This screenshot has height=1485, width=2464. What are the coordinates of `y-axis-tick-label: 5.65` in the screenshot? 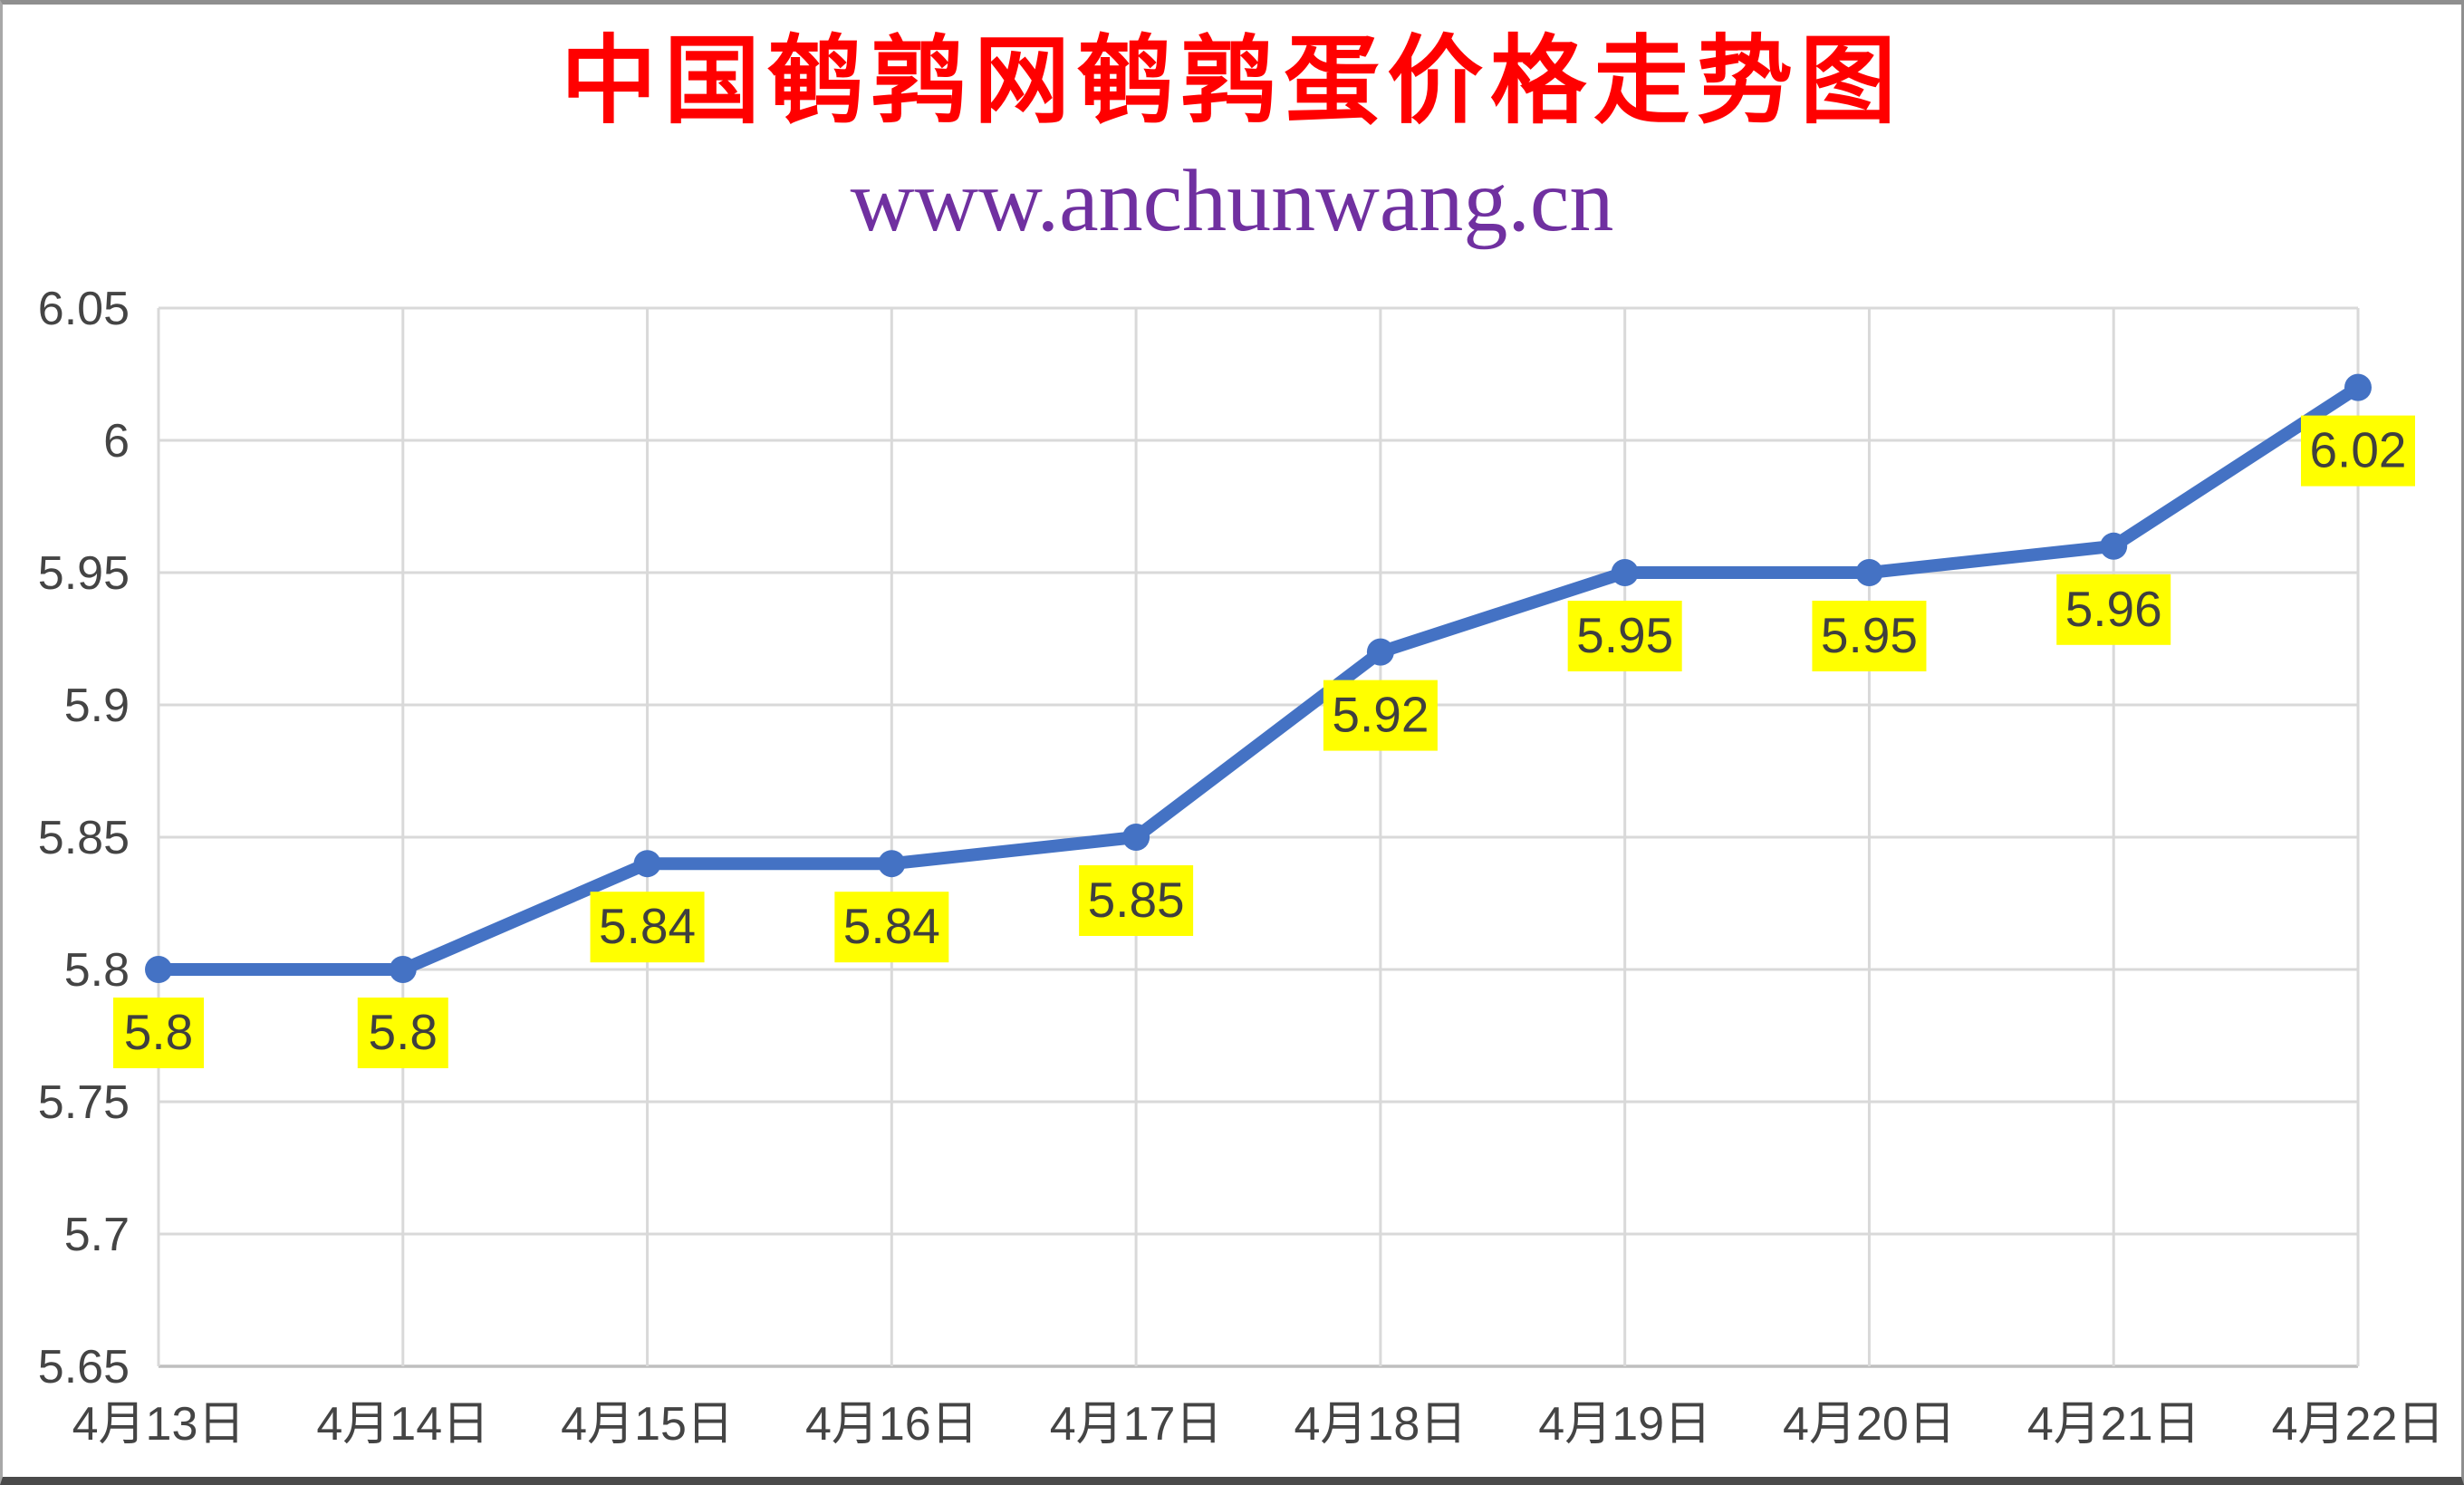 It's located at (84, 1367).